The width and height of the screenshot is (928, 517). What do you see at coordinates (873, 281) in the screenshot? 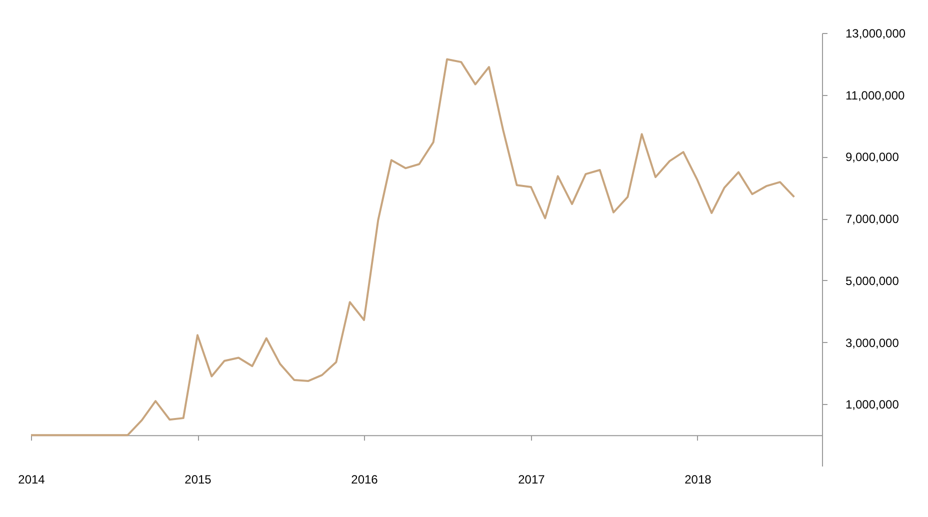
I see `y-tick-label: 5,000,000` at bounding box center [873, 281].